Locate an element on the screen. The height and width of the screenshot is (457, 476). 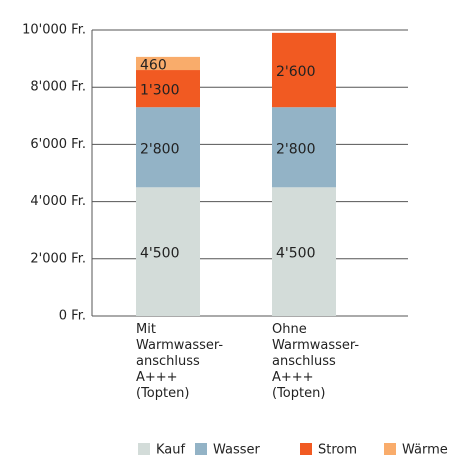
y-tick-label: 6'000 Fr. is located at coordinates (58, 144).